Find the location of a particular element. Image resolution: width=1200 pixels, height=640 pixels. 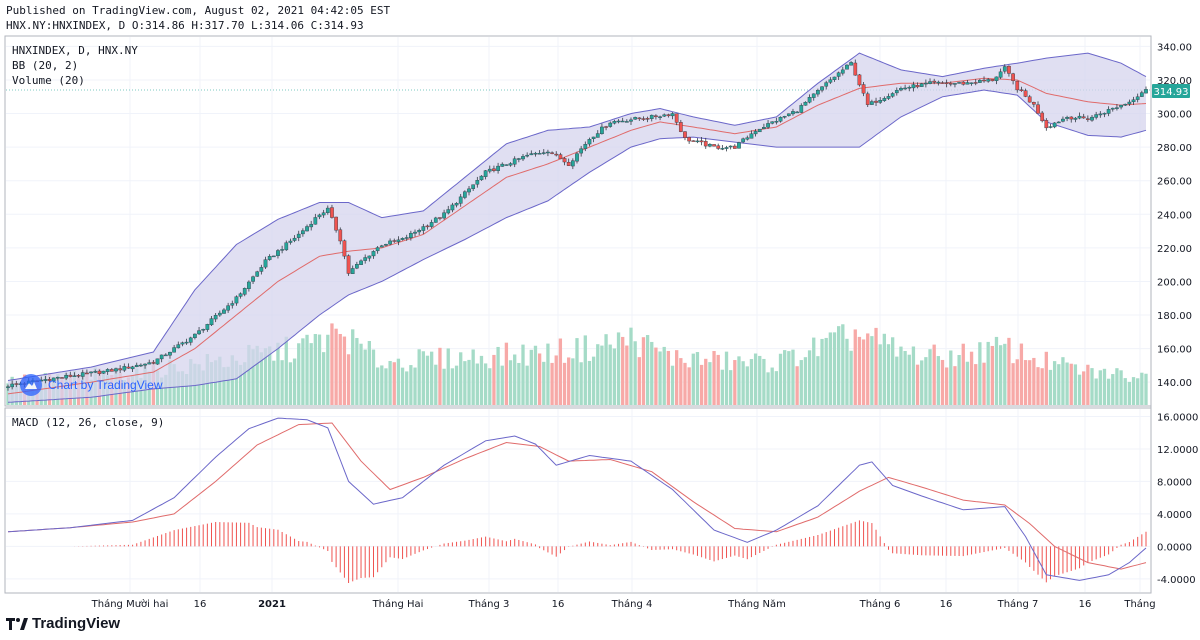

last-price-value: 314.93 is located at coordinates (1171, 92).